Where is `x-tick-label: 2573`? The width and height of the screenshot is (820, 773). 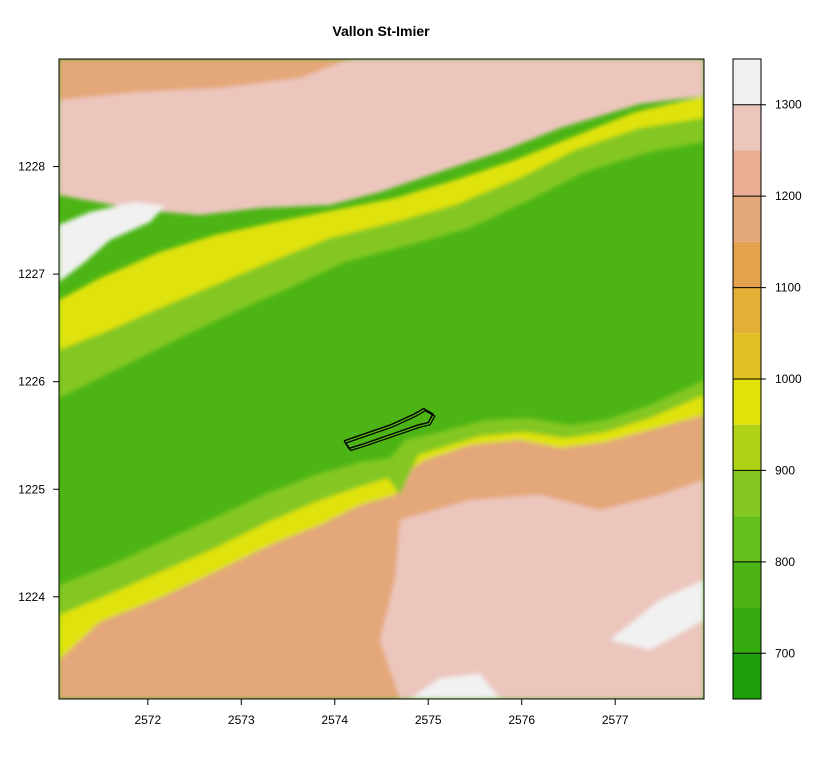
x-tick-label: 2573 is located at coordinates (241, 720).